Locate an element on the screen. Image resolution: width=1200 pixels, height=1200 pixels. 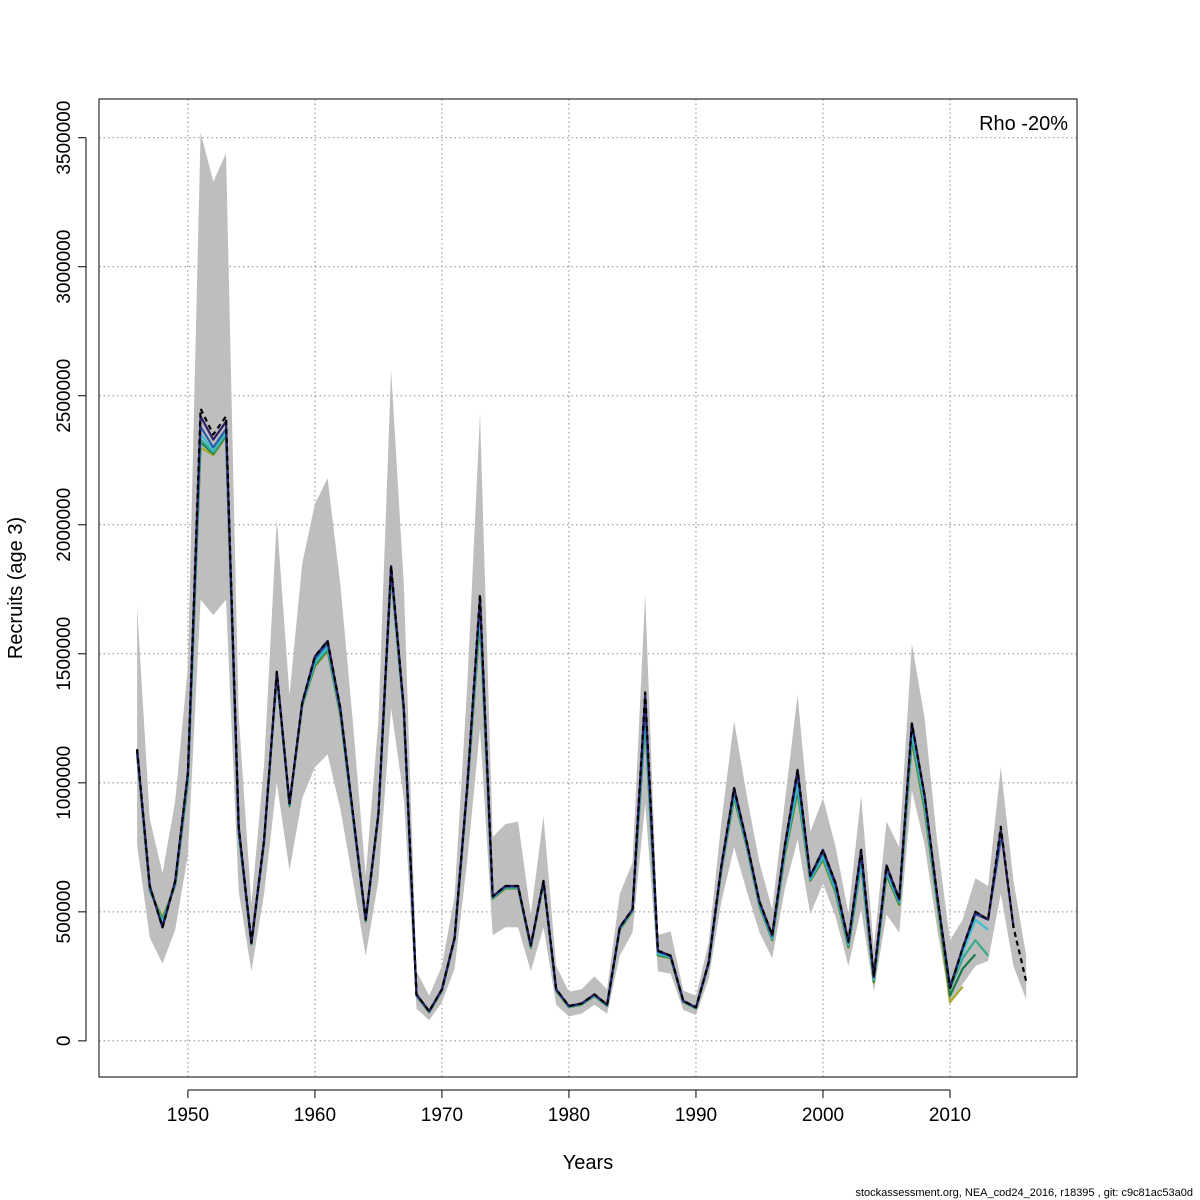
rho-annotation: Rho -20% is located at coordinates (1023, 124).